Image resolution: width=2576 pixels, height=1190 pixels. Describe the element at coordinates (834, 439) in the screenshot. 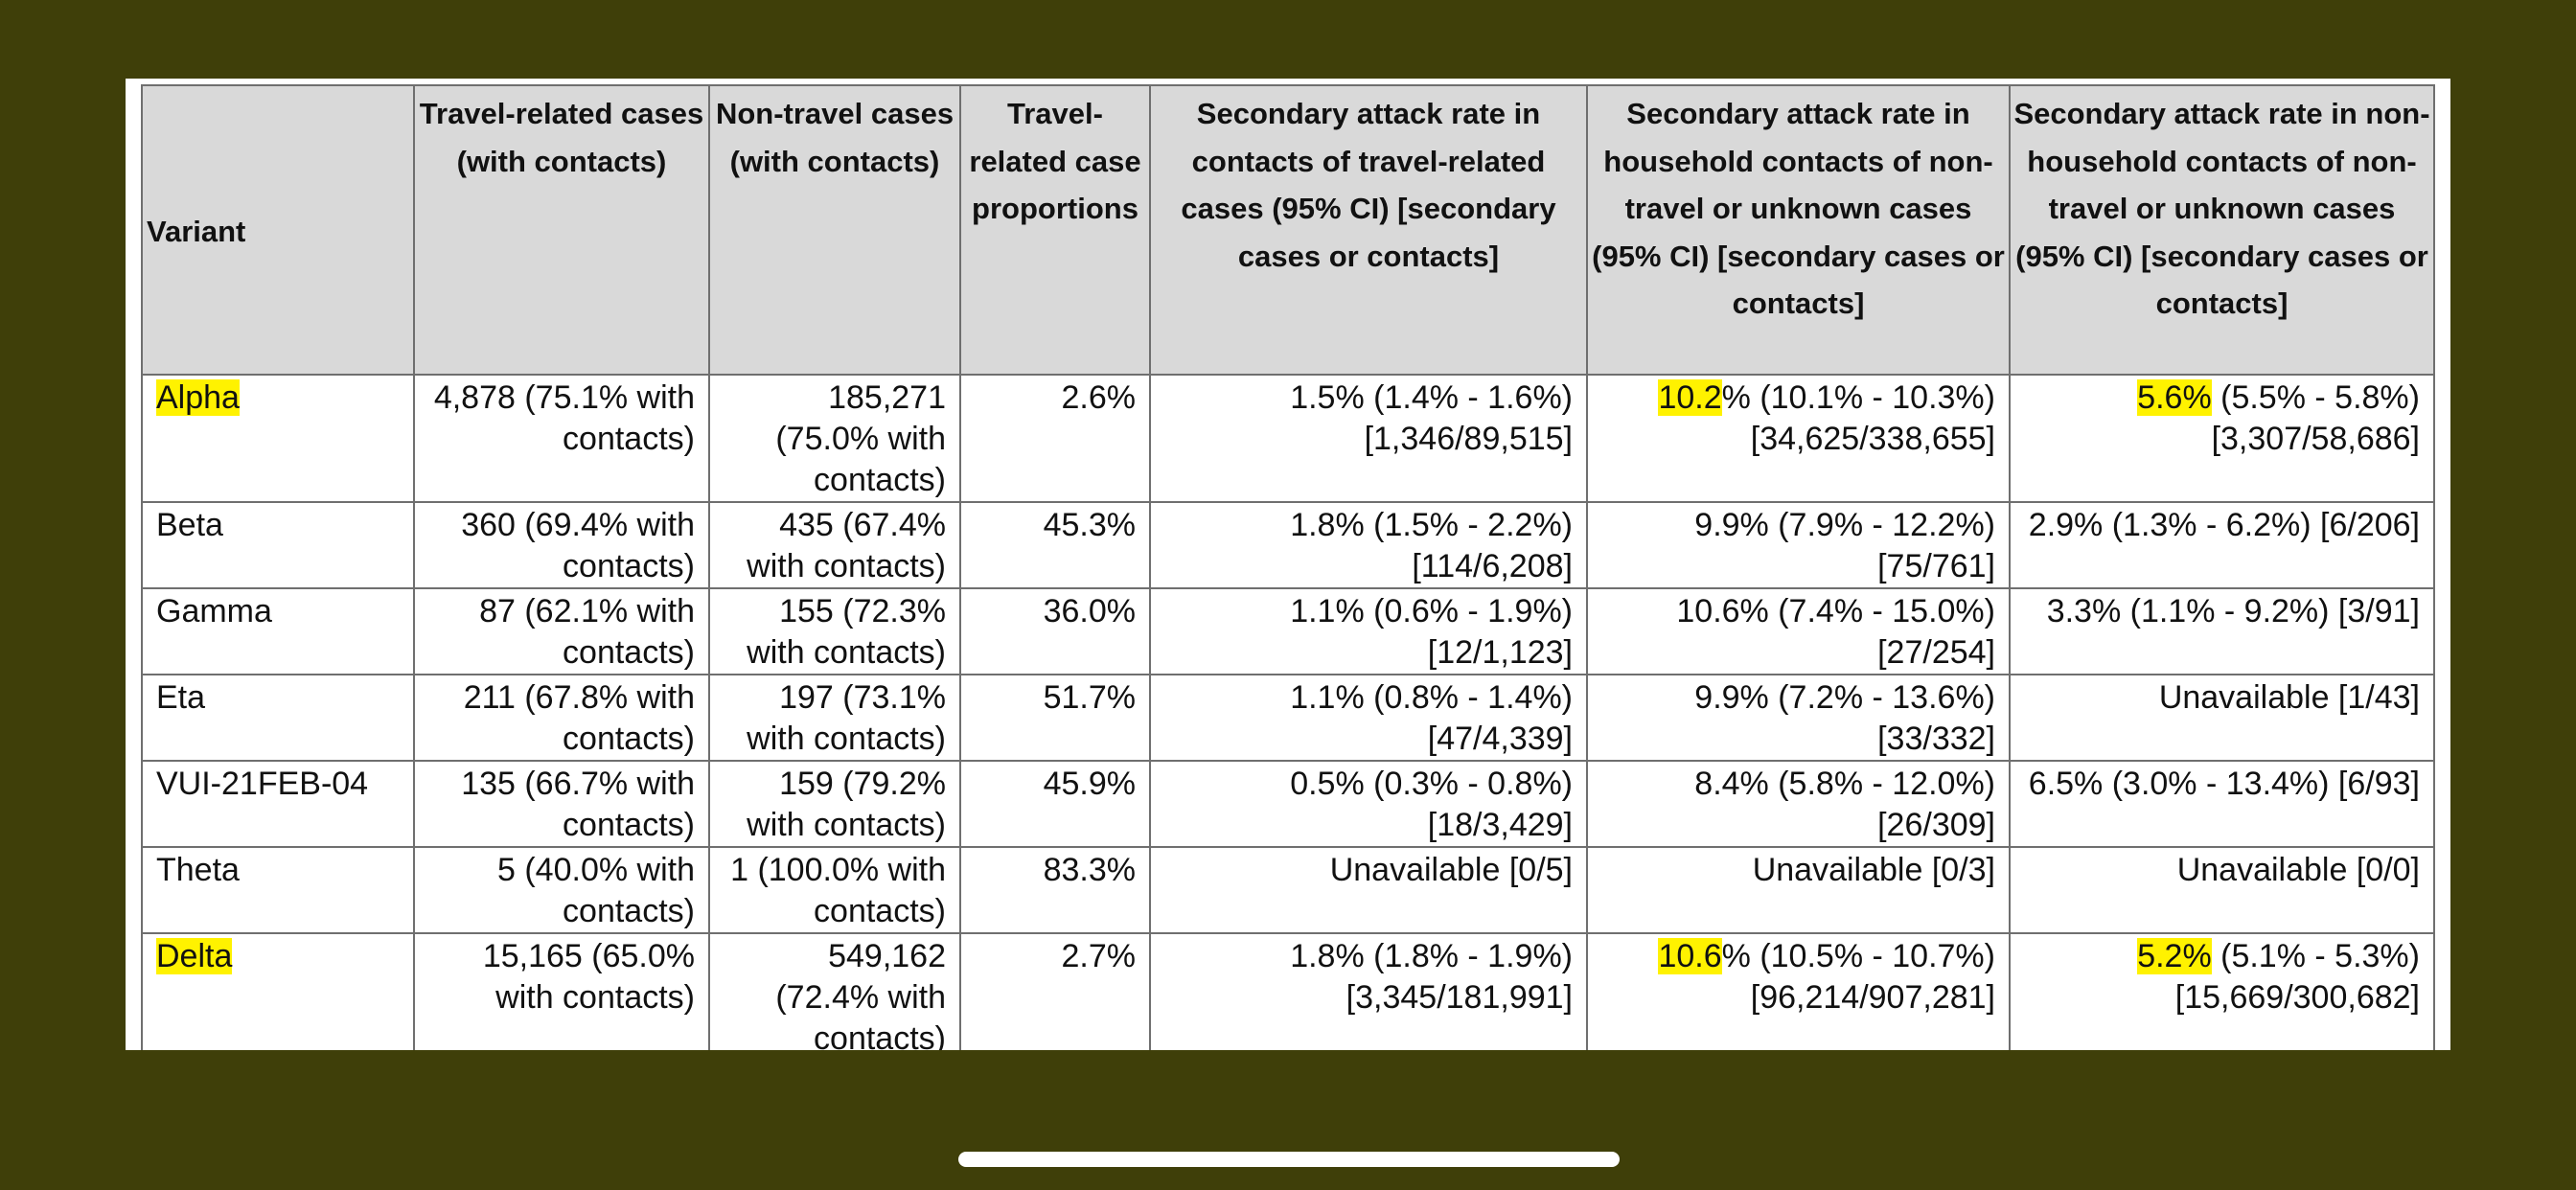

I see `nontravel-cases-cell: 185,271 (75.0% with contacts)` at that location.